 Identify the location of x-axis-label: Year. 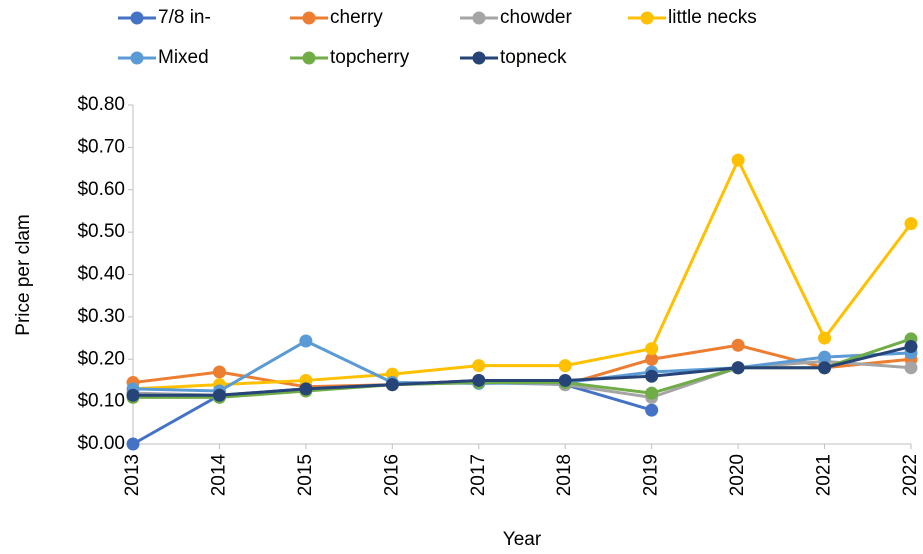
(522, 539).